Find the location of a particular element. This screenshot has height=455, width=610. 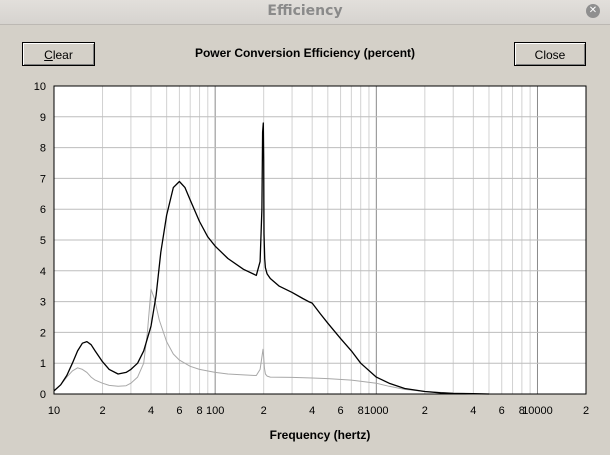

clear-button: Clear is located at coordinates (58, 54).